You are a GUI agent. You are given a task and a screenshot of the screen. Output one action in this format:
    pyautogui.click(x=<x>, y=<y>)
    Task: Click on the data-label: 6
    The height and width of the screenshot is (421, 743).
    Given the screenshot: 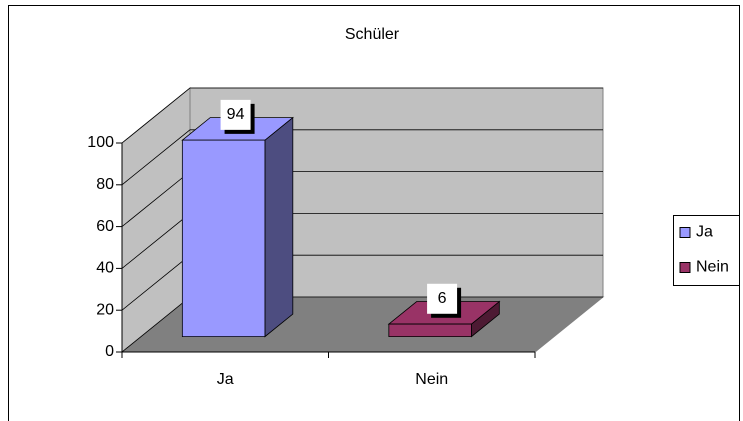 What is the action you would take?
    pyautogui.click(x=442, y=298)
    